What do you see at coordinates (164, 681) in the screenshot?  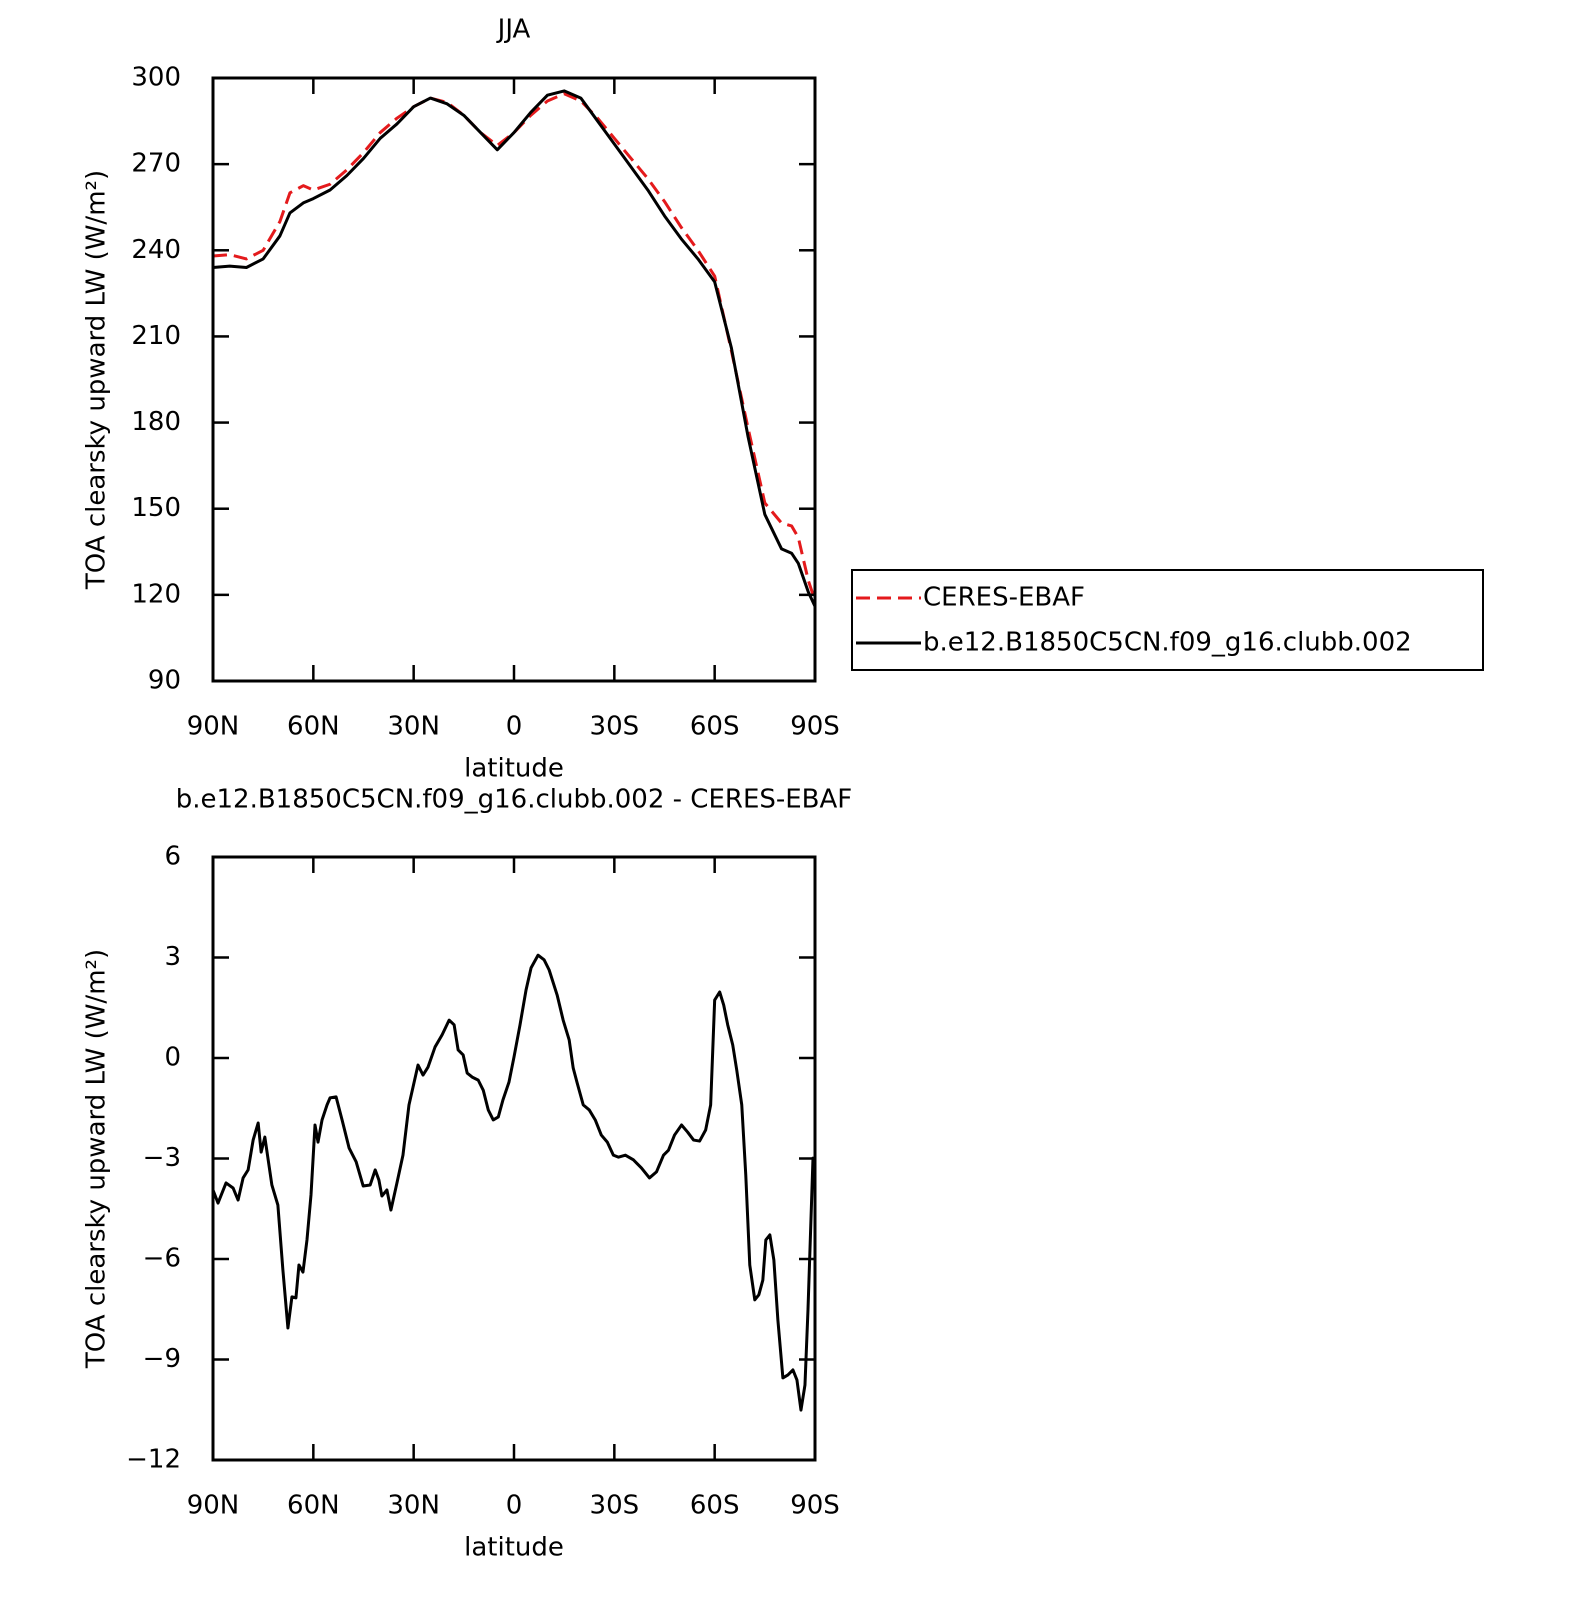 I see `y-tick-label: 90` at bounding box center [164, 681].